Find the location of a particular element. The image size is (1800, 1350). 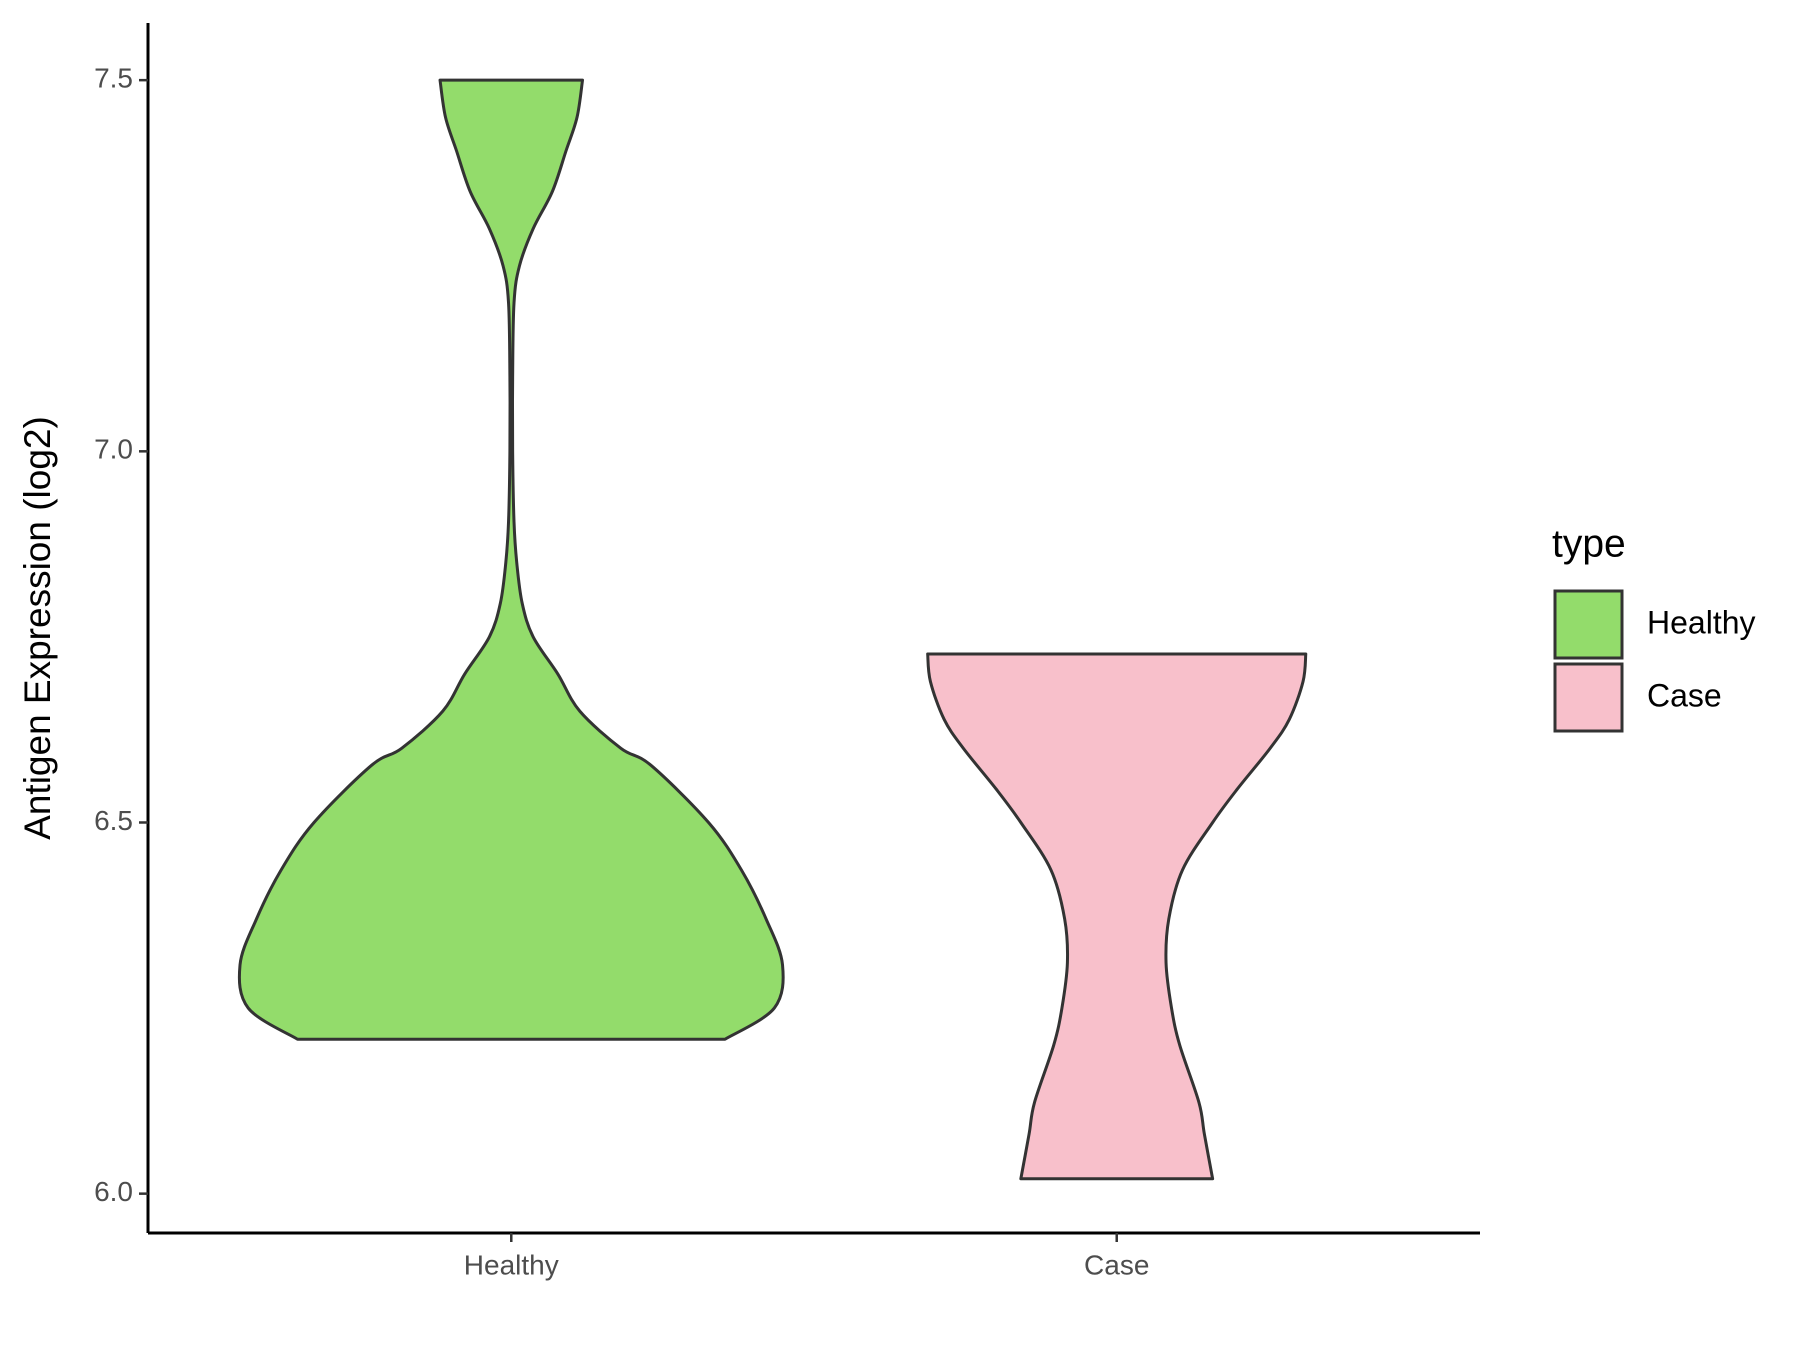

y-axis-title: Antigen Expression (log2) is located at coordinates (37, 628).